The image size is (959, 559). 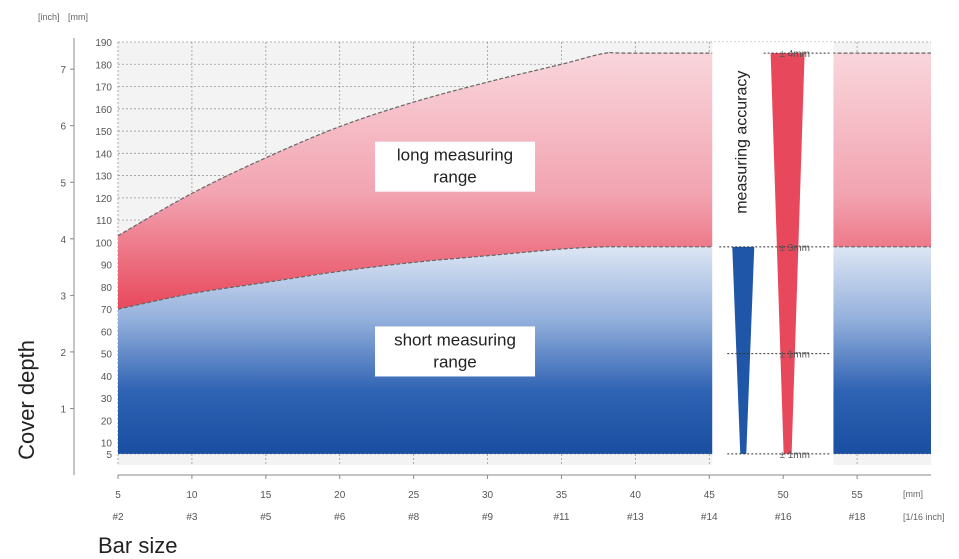 I want to click on y-tick-label-mm: 140, so click(x=103, y=154).